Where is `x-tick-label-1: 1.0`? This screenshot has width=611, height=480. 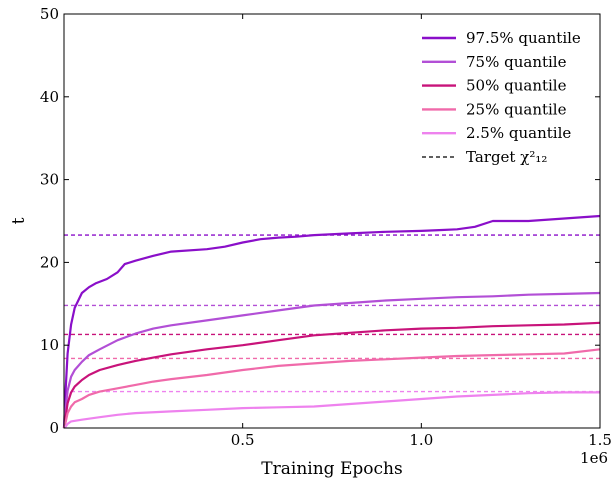
x-tick-label-1: 1.0 is located at coordinates (421, 440).